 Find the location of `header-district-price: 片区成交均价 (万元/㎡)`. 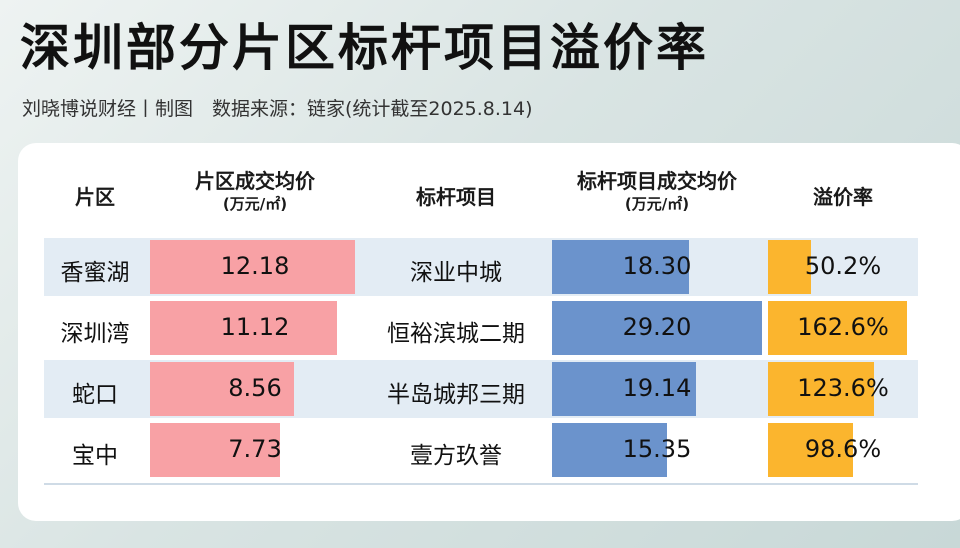

header-district-price: 片区成交均价 (万元/㎡) is located at coordinates (255, 191).